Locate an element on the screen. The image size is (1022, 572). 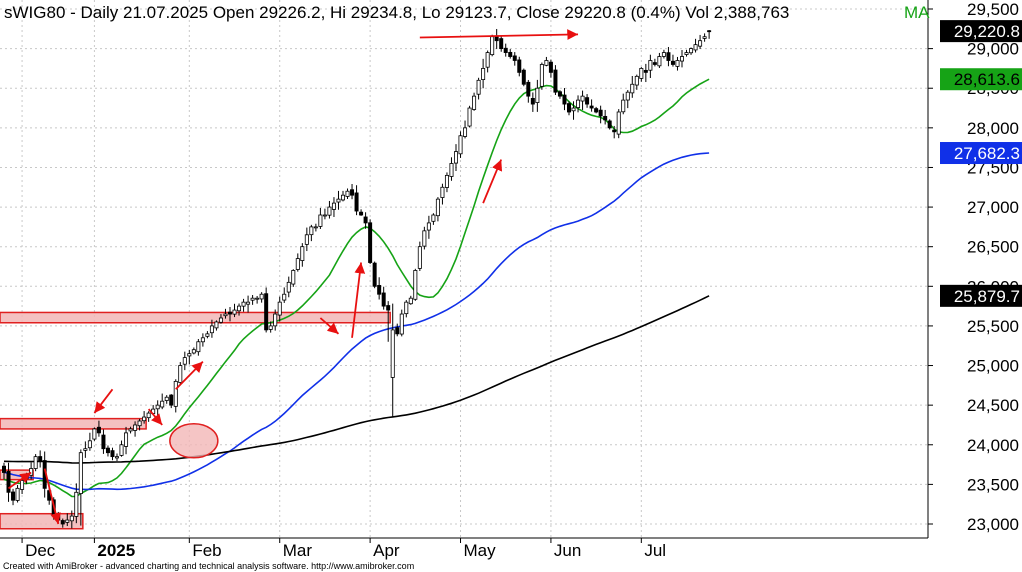
x-tick-label: Jun is located at coordinates (567, 550).